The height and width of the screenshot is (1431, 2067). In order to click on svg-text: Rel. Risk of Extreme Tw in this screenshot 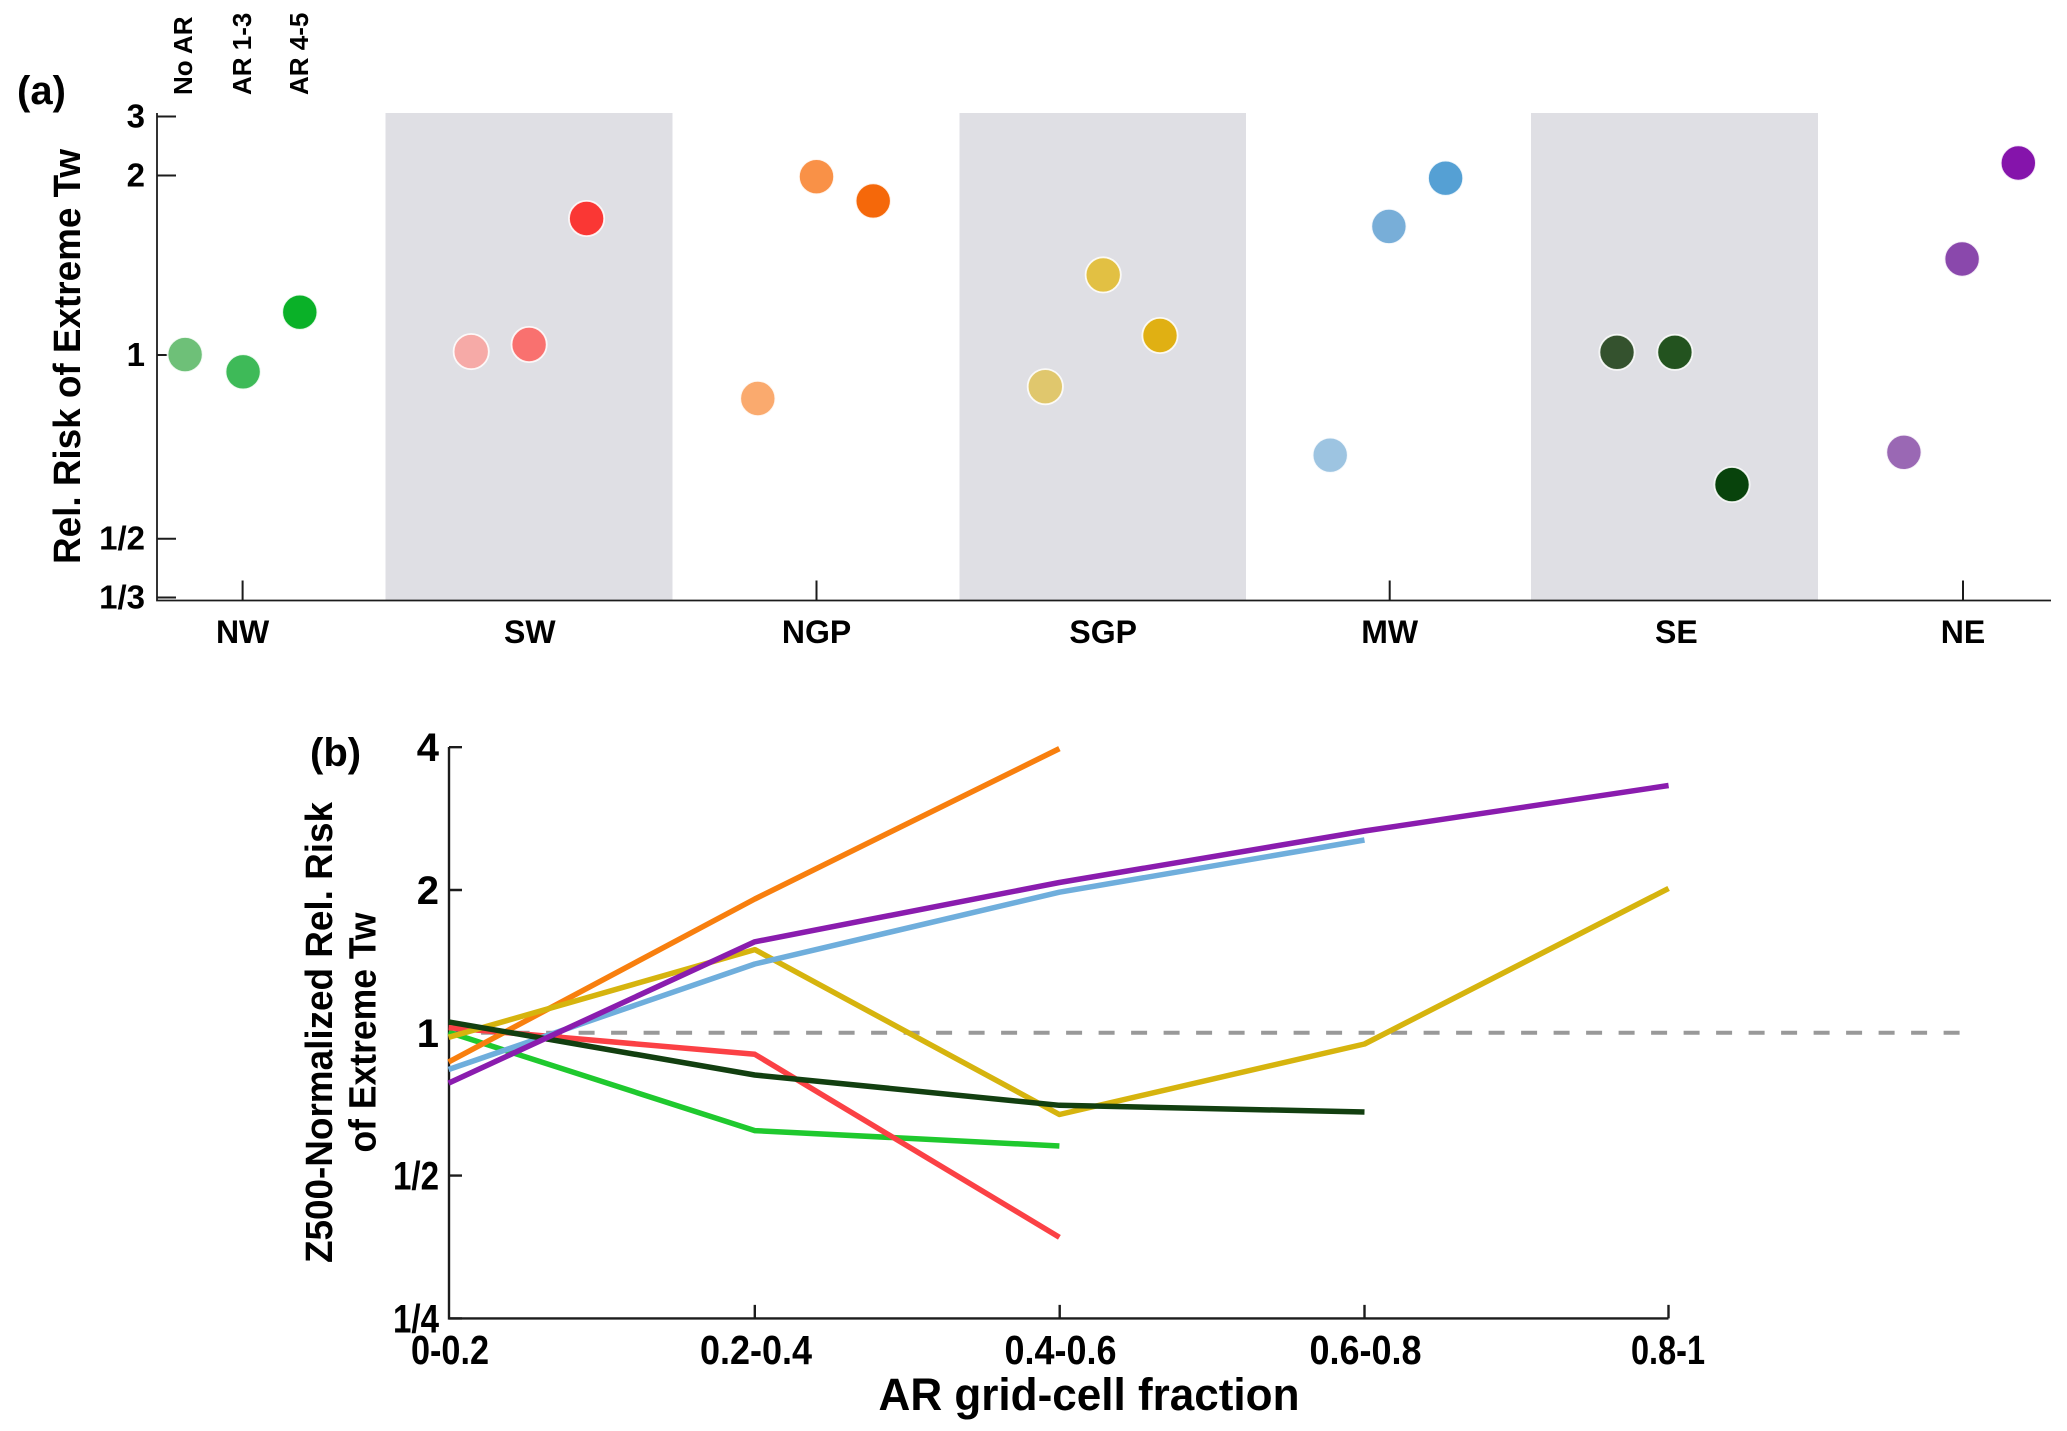, I will do `click(68, 356)`.